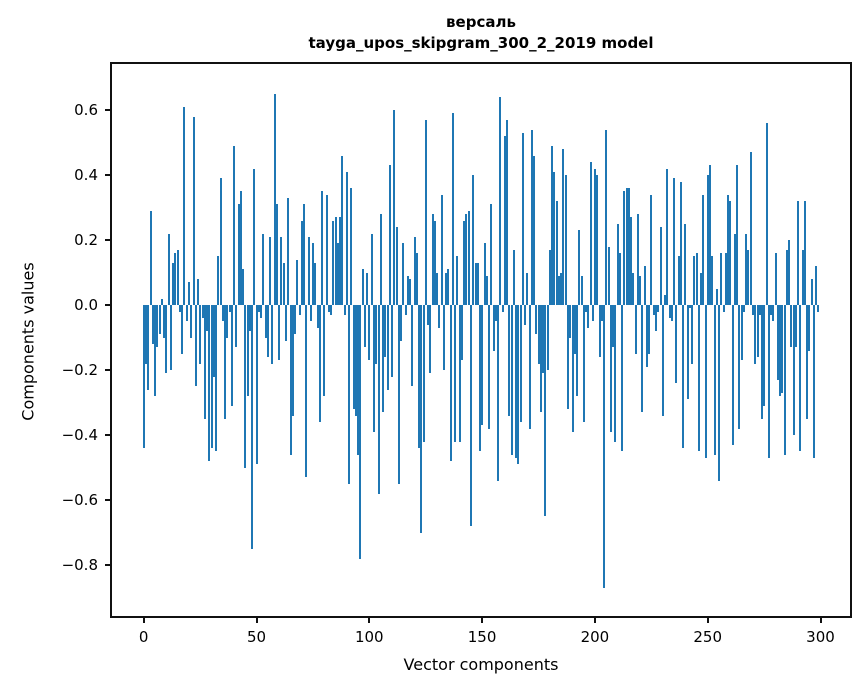 The image size is (867, 696). What do you see at coordinates (86, 305) in the screenshot?
I see `y-tick-label: 0.0` at bounding box center [86, 305].